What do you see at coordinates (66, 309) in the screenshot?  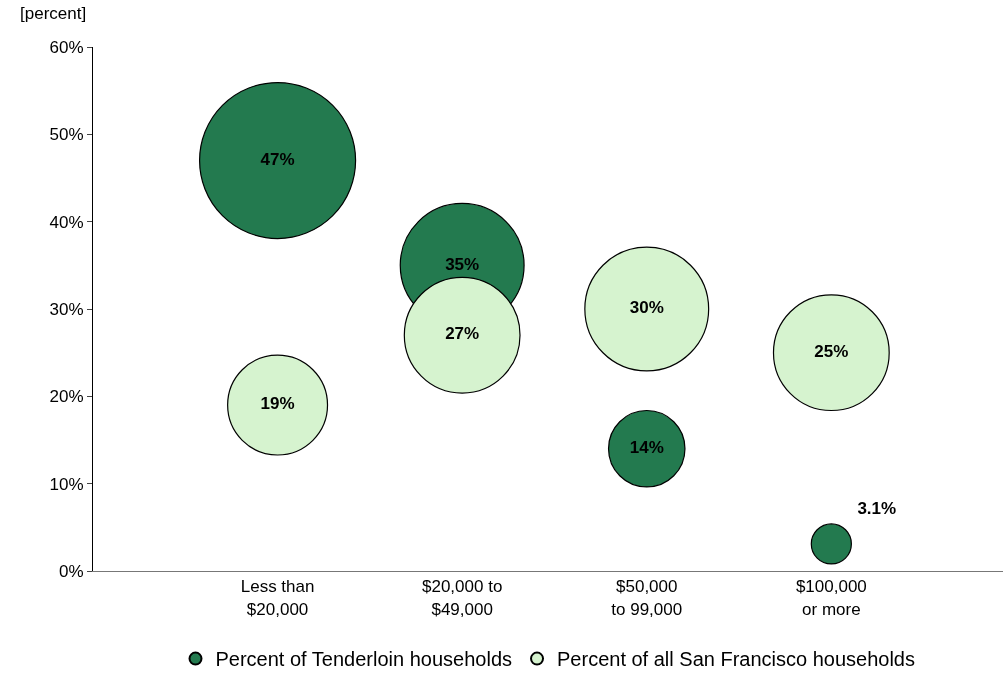 I see `y-tick-label: 30%` at bounding box center [66, 309].